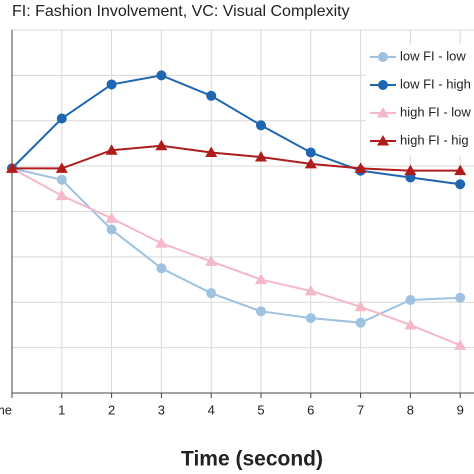 The image size is (474, 474). Describe the element at coordinates (434, 139) in the screenshot. I see `legend-label: high FI - hig` at that location.